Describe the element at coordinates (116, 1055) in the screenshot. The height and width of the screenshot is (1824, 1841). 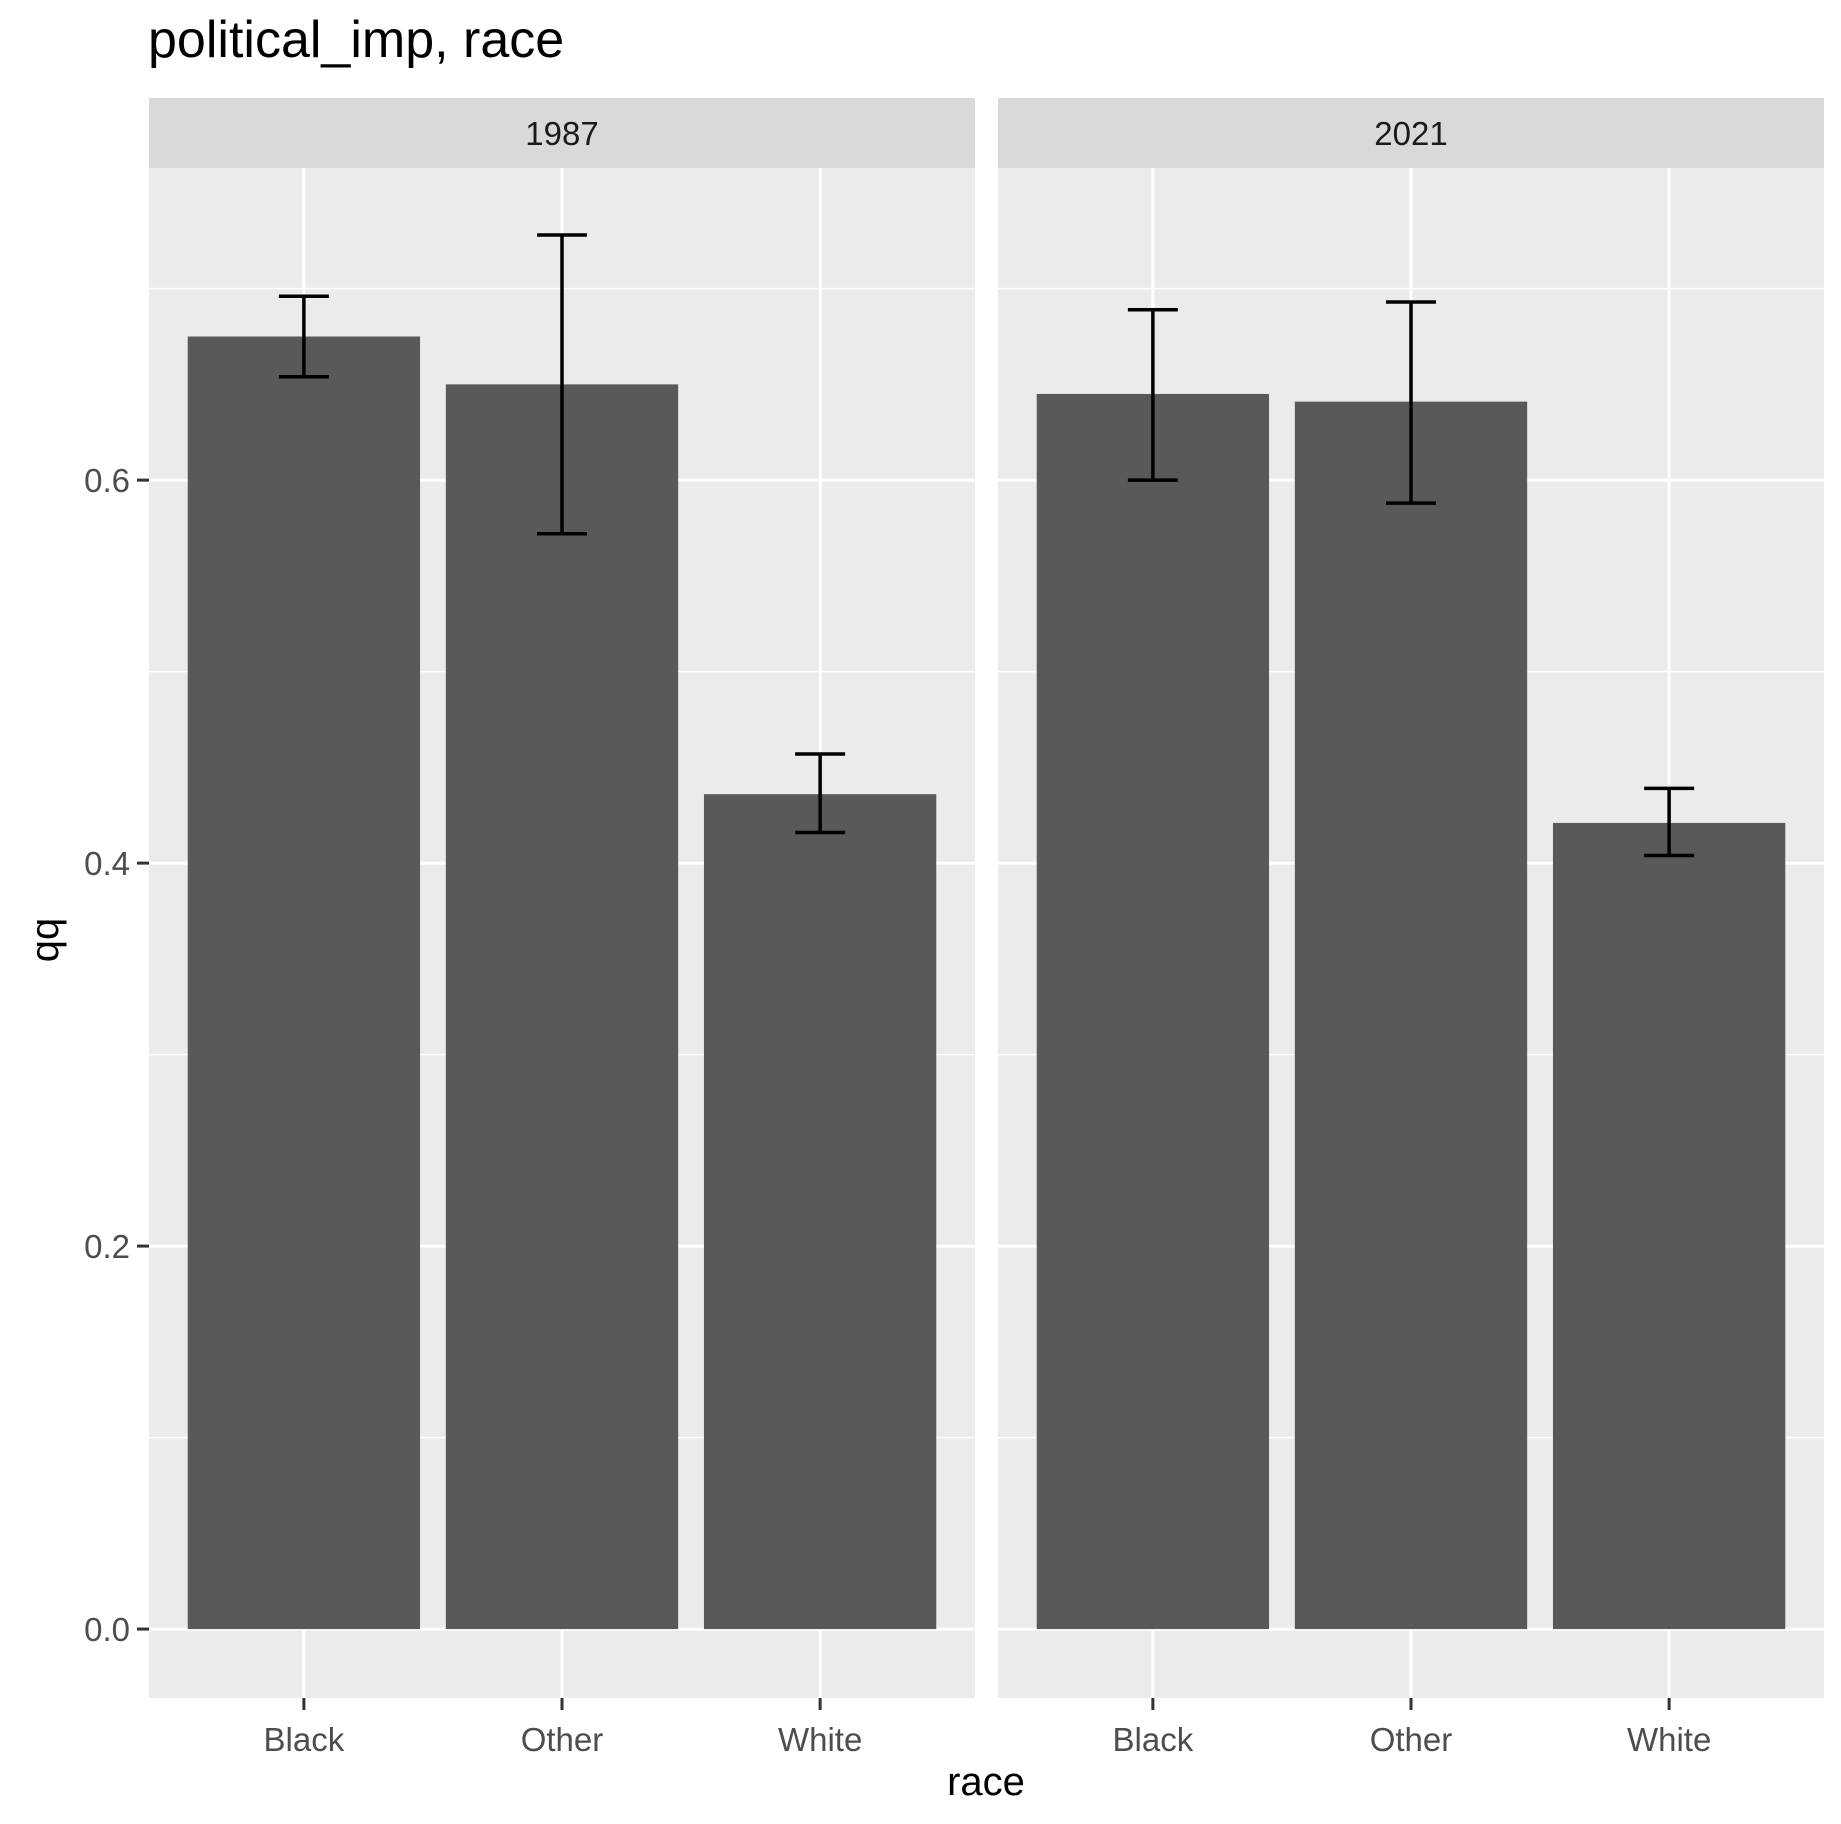
I see `y-axis: 0.0 0.2 0.4 0.6` at that location.